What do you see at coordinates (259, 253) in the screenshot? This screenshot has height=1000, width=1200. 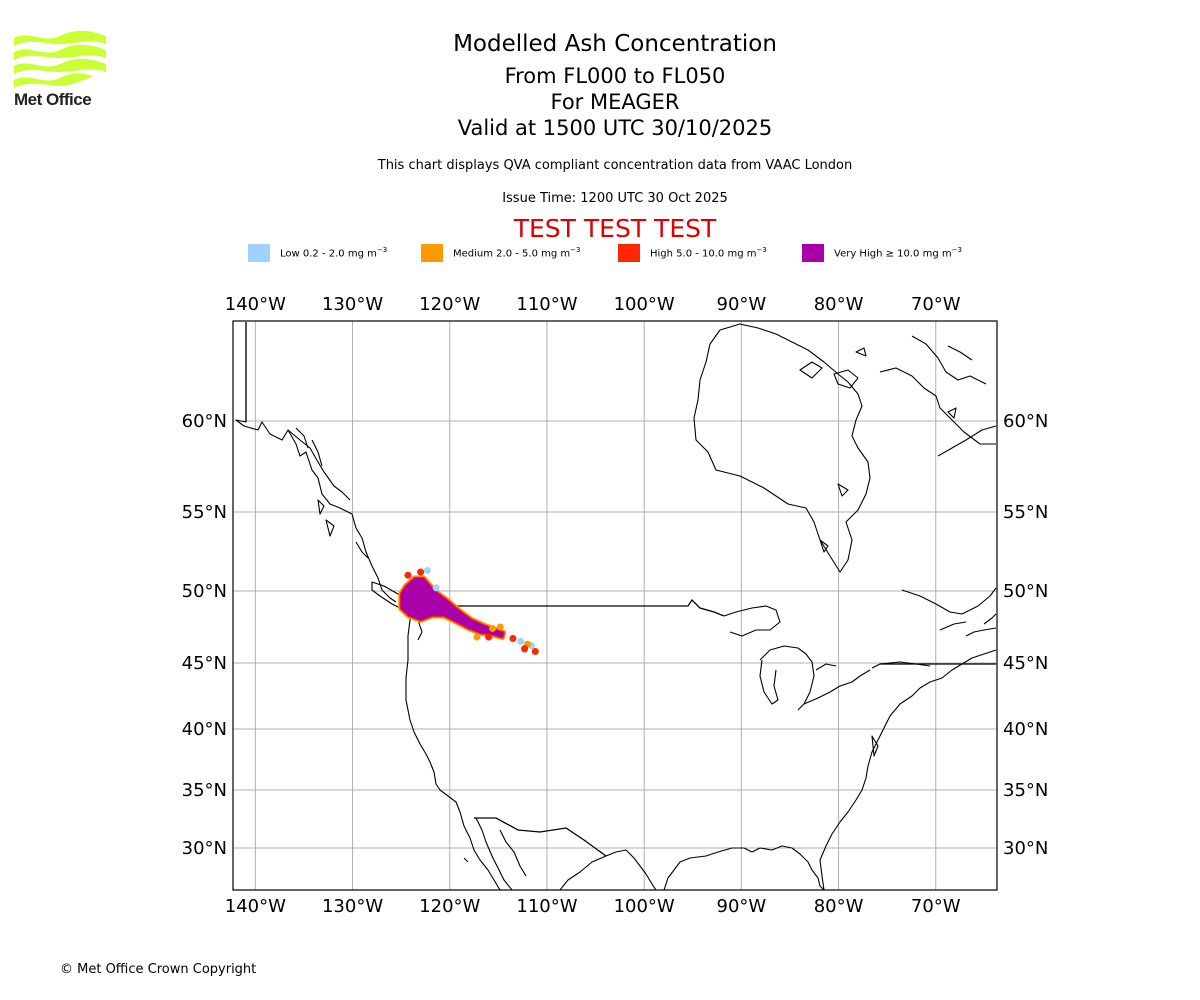 I see `legend-swatch-low` at bounding box center [259, 253].